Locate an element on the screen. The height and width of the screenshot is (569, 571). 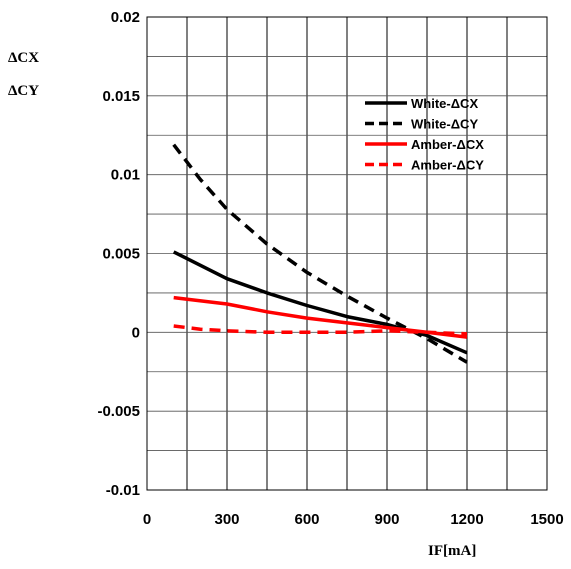
series-line-amber-cx is located at coordinates (320, 317).